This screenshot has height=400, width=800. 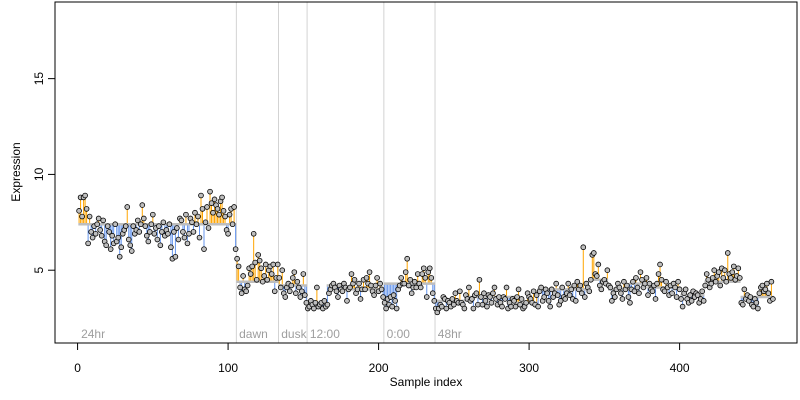 I want to click on x-axis-title: Sample index, so click(x=426, y=382).